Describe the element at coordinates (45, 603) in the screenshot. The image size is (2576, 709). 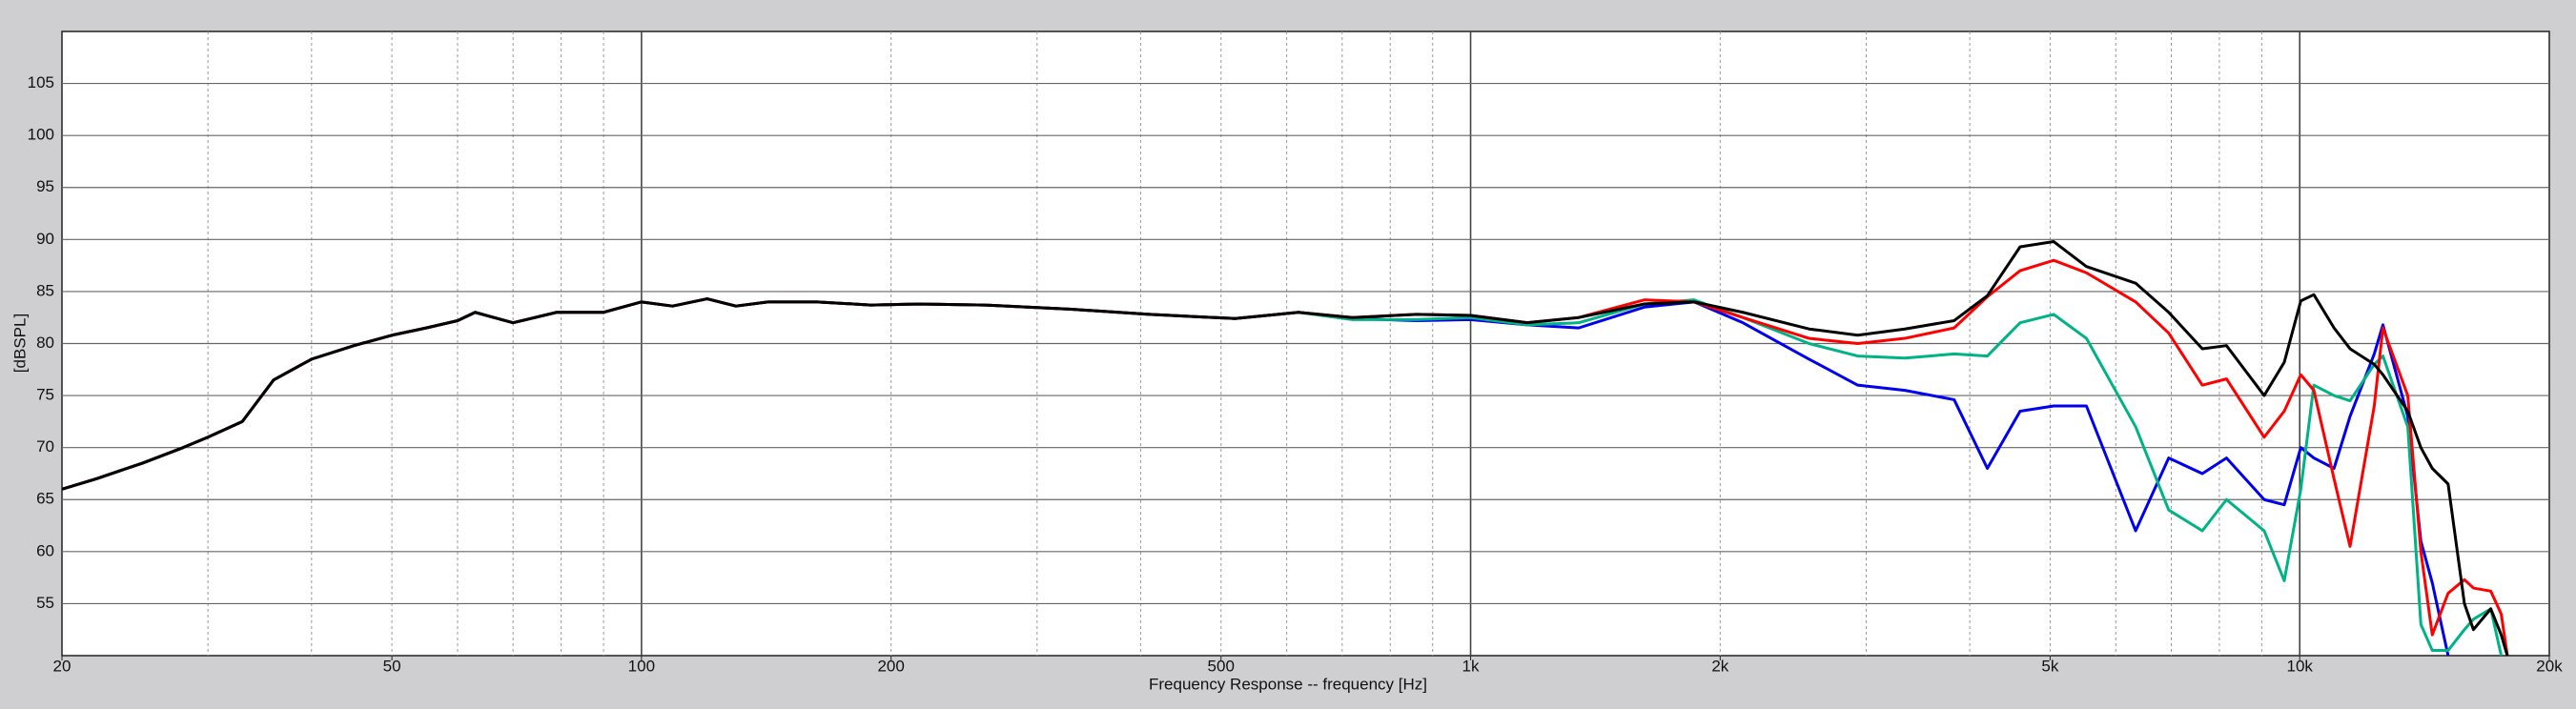
I see `y-tick-label: 55` at that location.